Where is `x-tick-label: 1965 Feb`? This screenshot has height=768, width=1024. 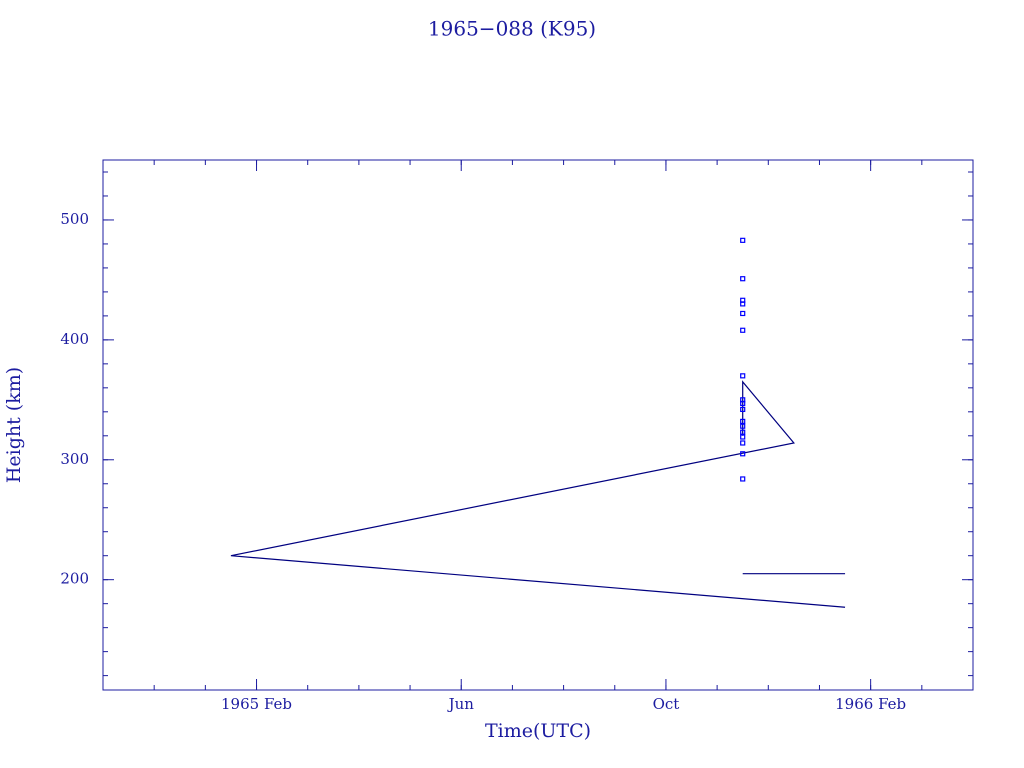
x-tick-label: 1965 Feb is located at coordinates (256, 704).